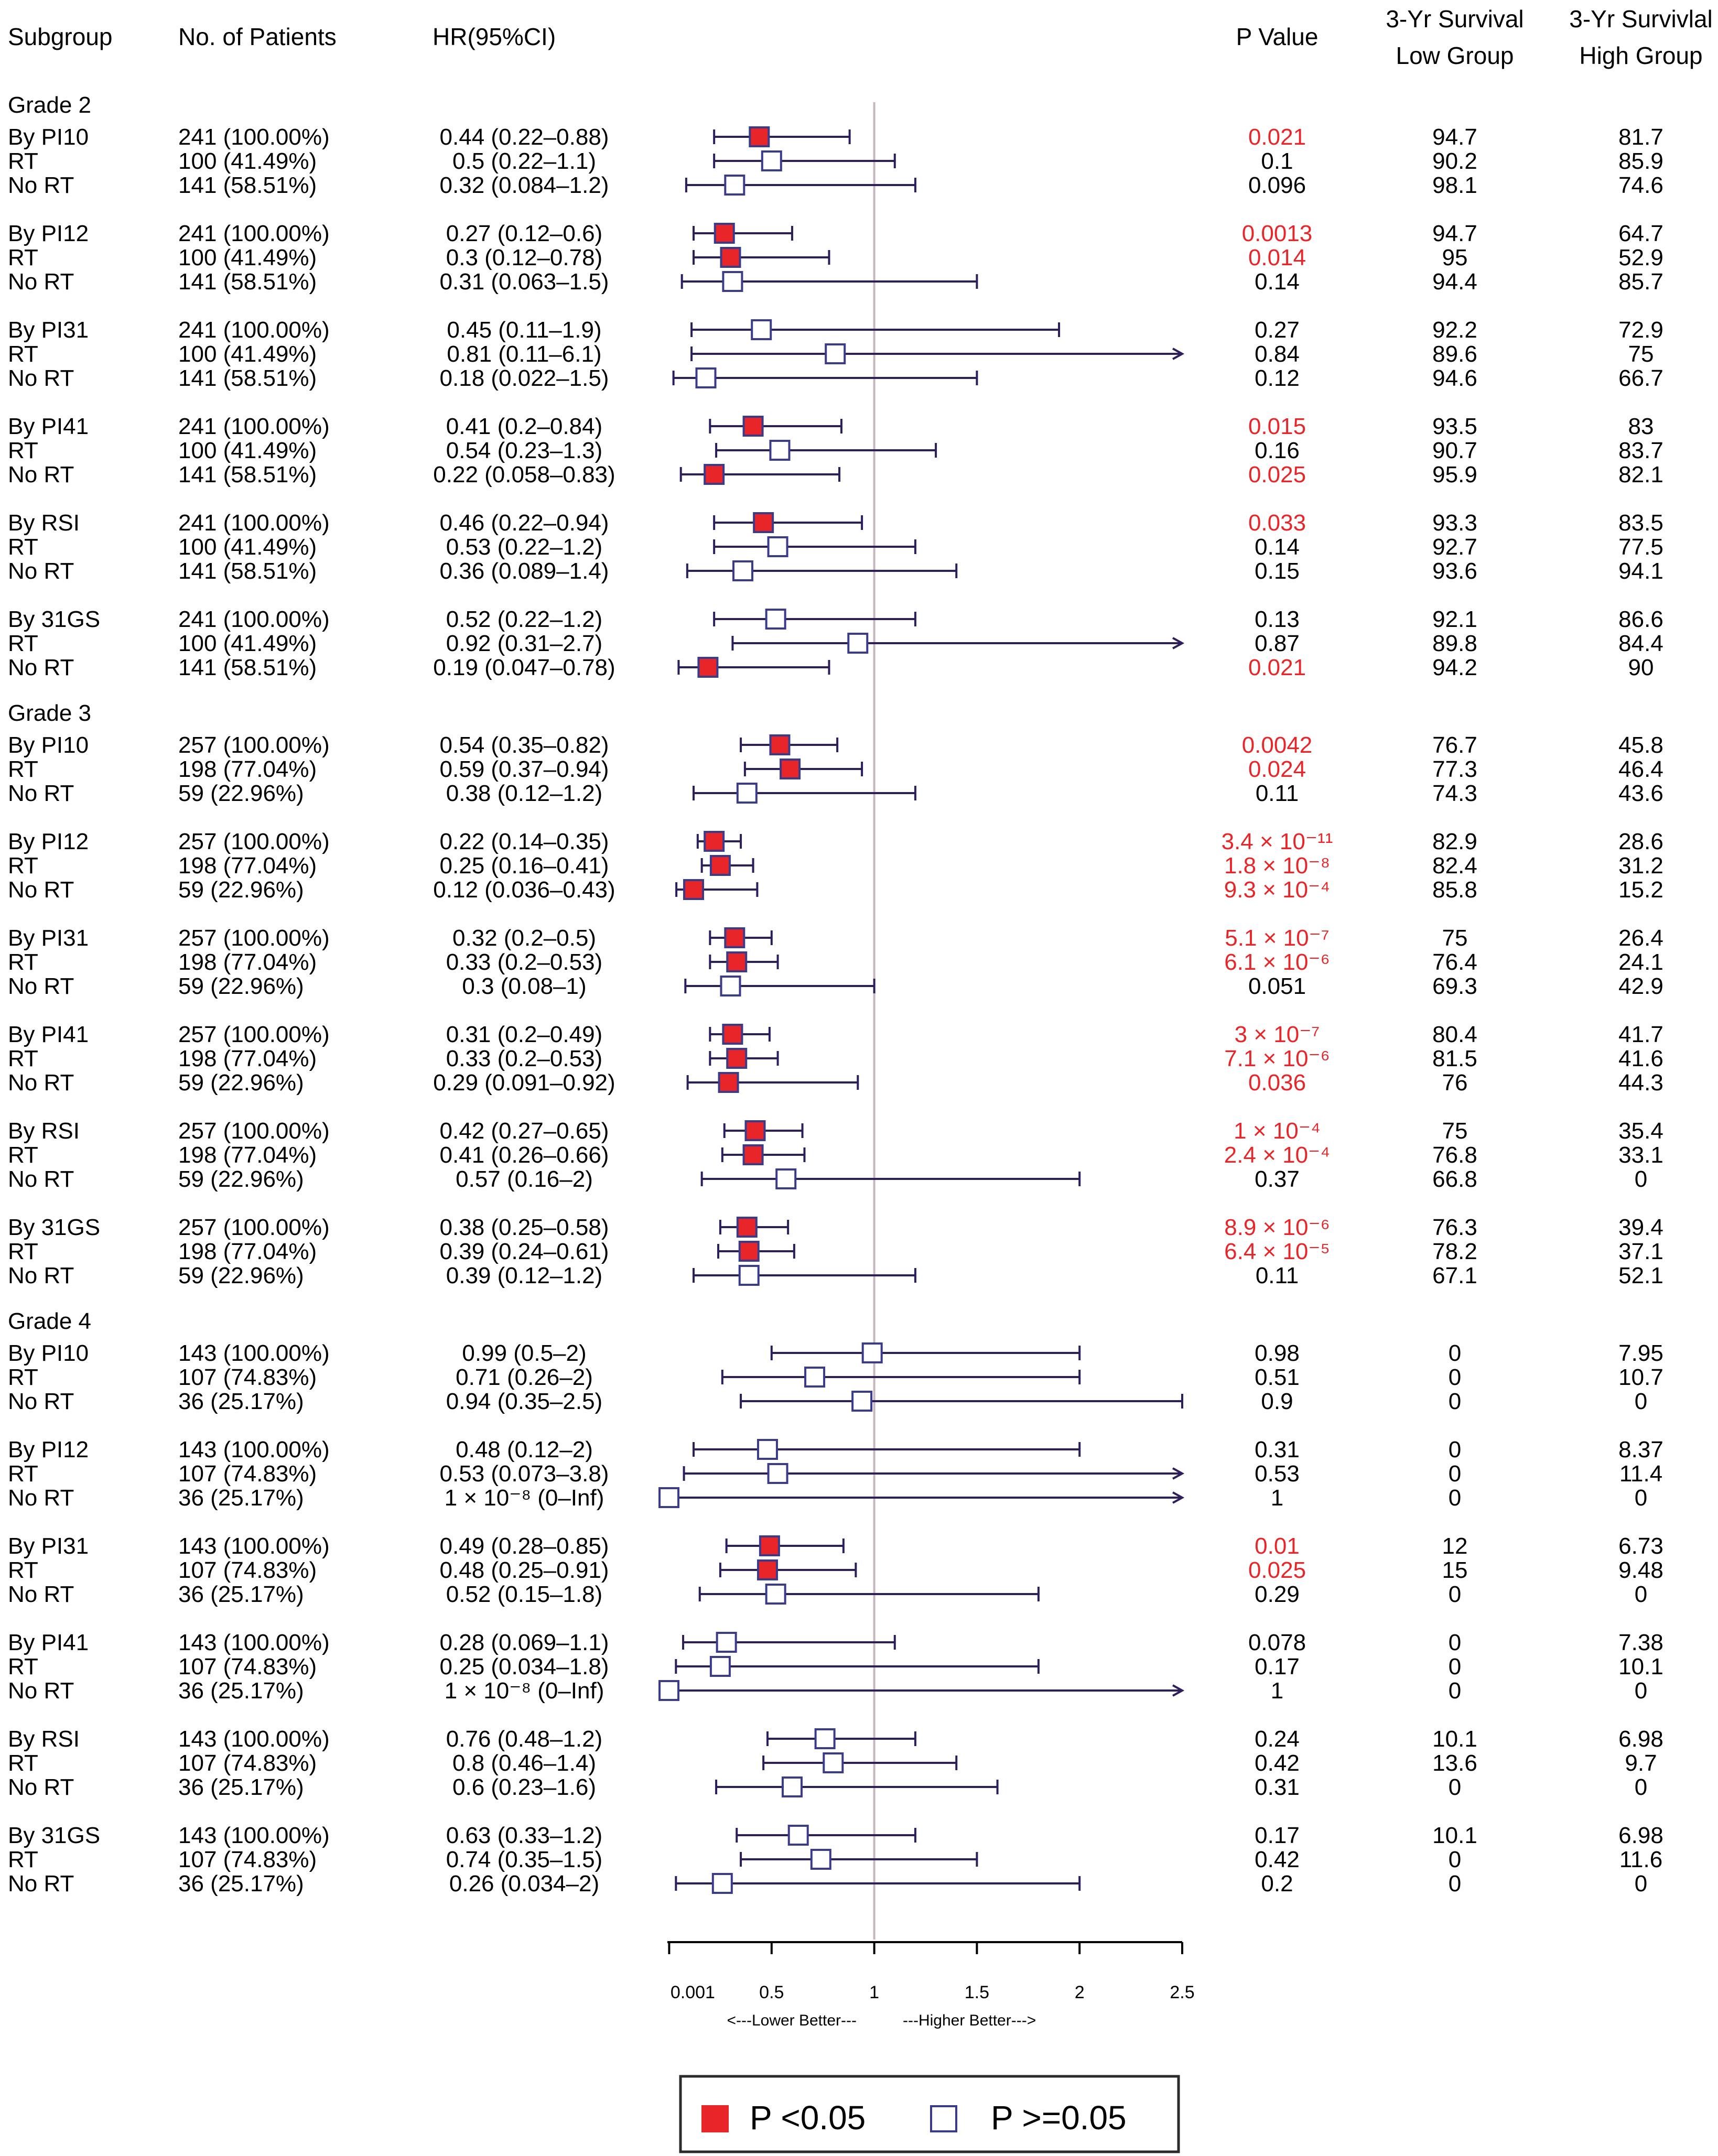 Image resolution: width=1718 pixels, height=2156 pixels. I want to click on header-patients: No. of Patients, so click(257, 36).